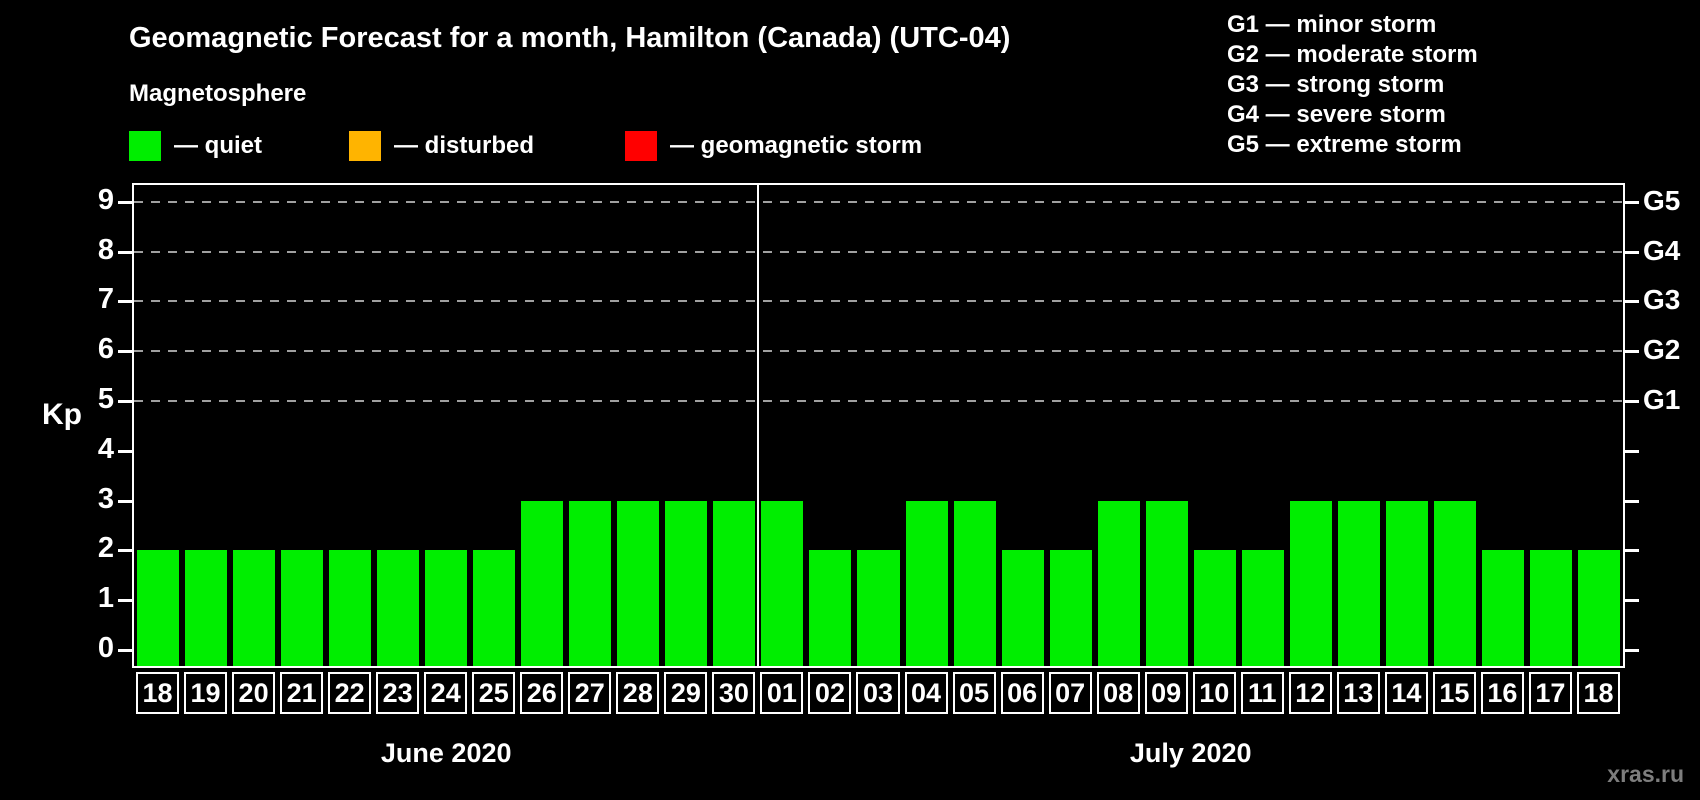  I want to click on y-tick-label-9: 9, so click(105, 199).